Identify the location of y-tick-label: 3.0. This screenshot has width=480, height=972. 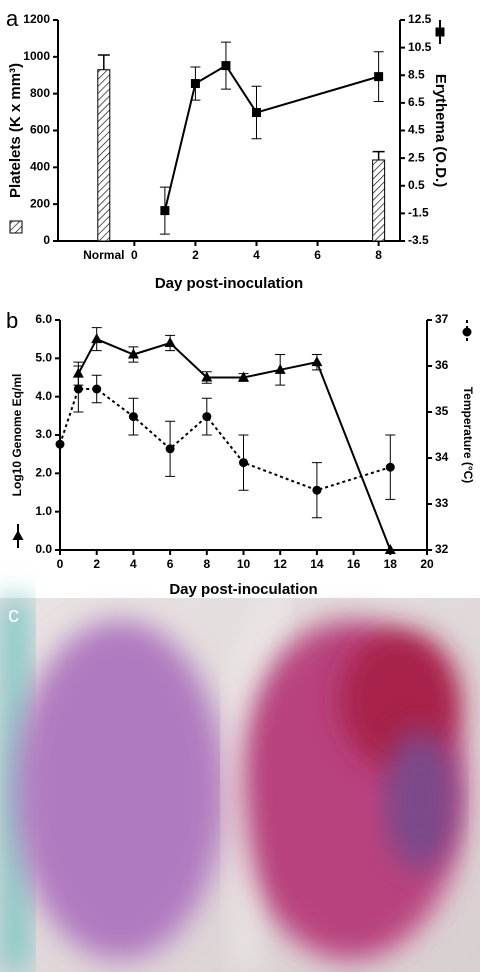
(43, 434).